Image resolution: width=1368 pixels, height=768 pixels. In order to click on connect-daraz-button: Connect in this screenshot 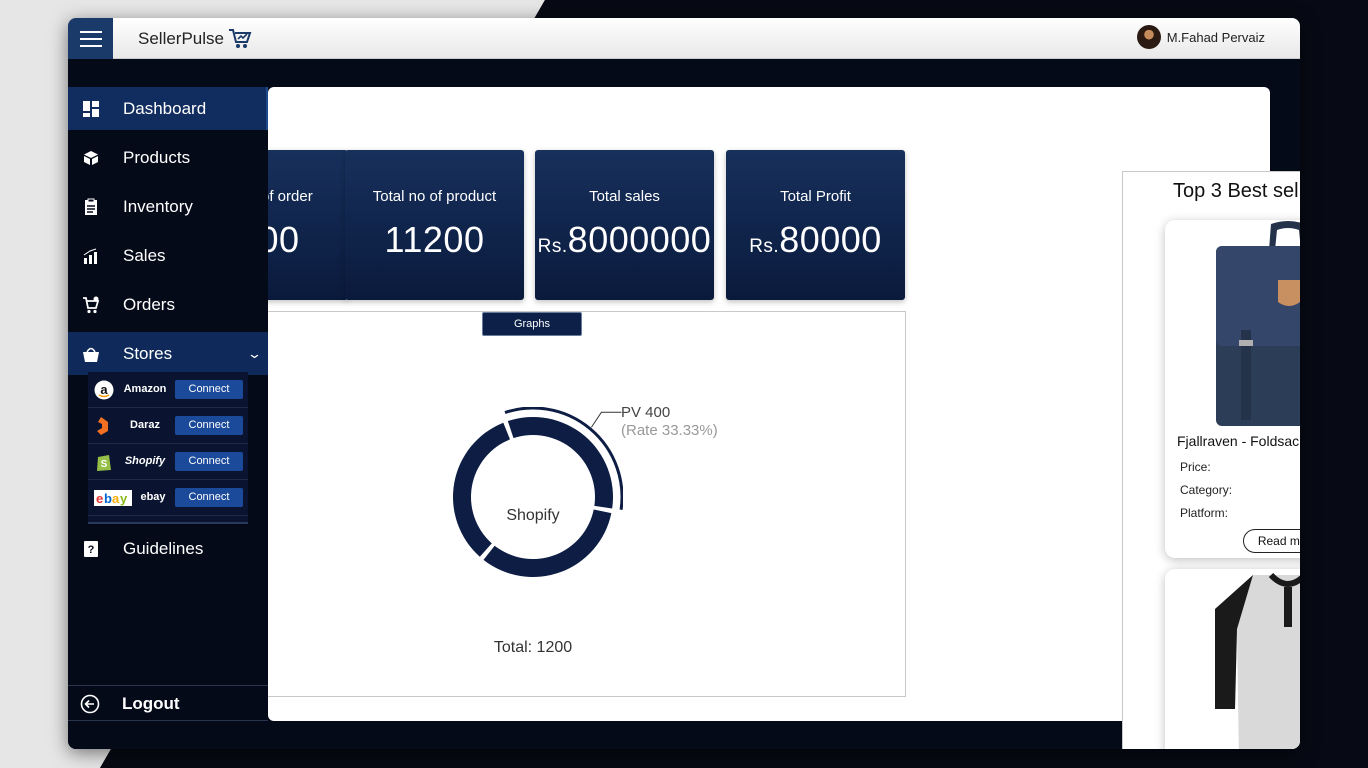, I will do `click(209, 425)`.